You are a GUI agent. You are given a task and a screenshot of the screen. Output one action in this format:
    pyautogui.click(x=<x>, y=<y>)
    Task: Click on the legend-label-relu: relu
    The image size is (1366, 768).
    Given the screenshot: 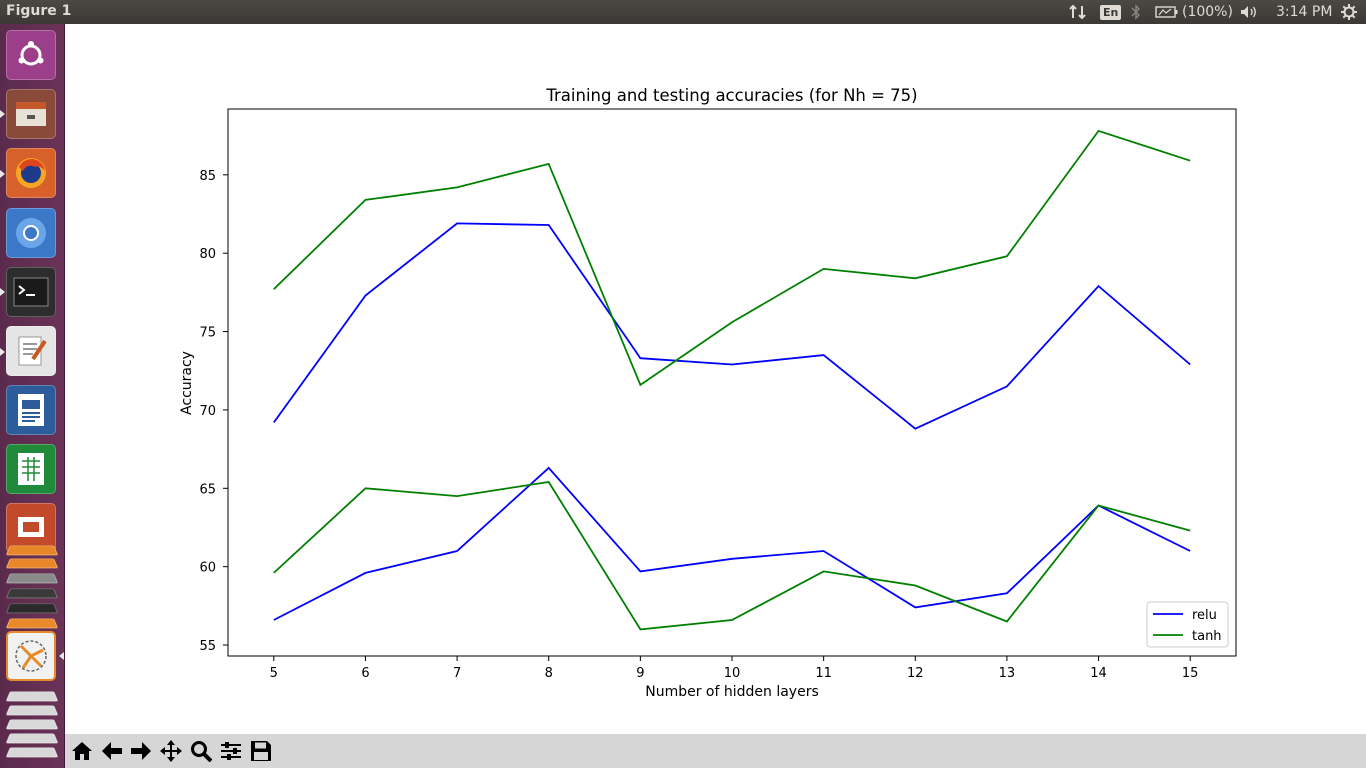 What is the action you would take?
    pyautogui.click(x=1204, y=615)
    